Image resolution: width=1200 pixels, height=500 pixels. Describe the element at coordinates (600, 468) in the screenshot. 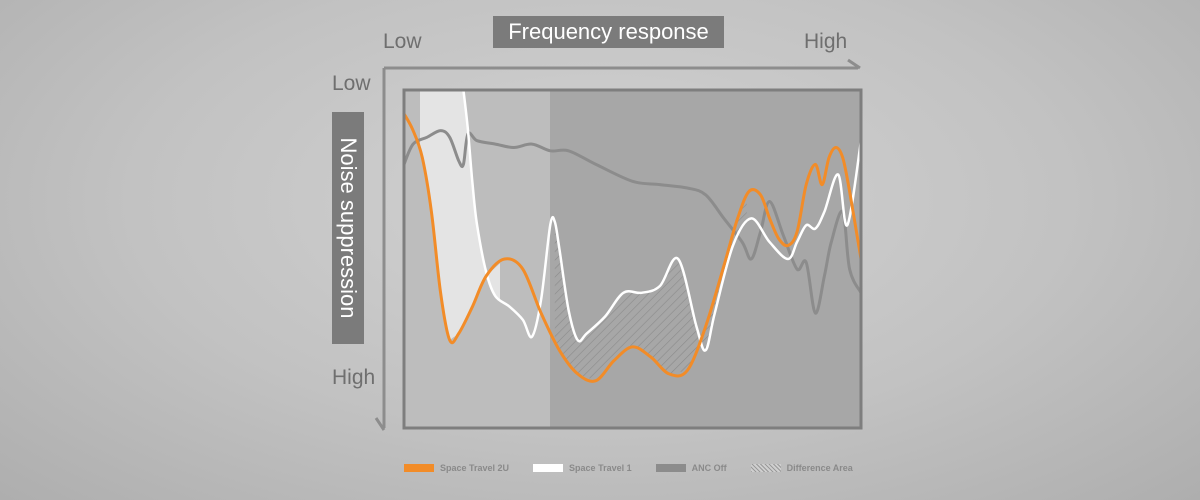

I see `legend-label: Space Travel 1` at that location.